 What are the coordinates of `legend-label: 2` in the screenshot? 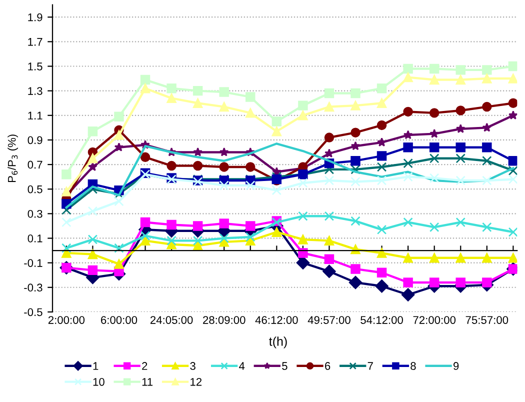 It's located at (145, 366).